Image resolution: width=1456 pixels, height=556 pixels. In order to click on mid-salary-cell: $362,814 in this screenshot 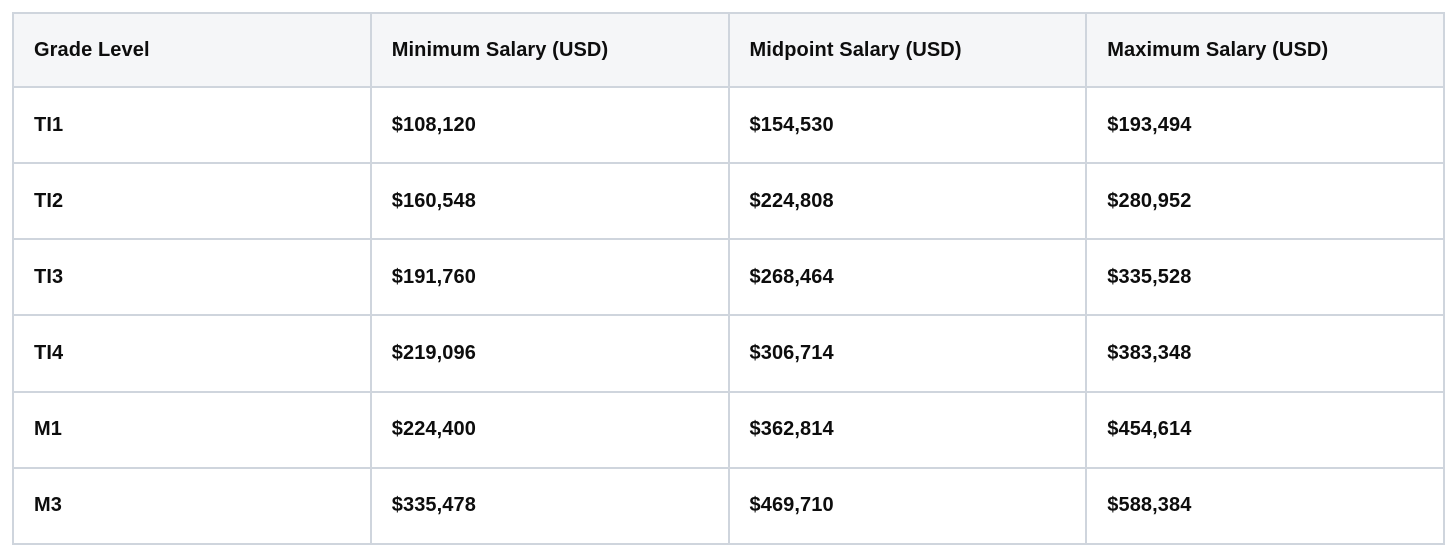, I will do `click(907, 429)`.